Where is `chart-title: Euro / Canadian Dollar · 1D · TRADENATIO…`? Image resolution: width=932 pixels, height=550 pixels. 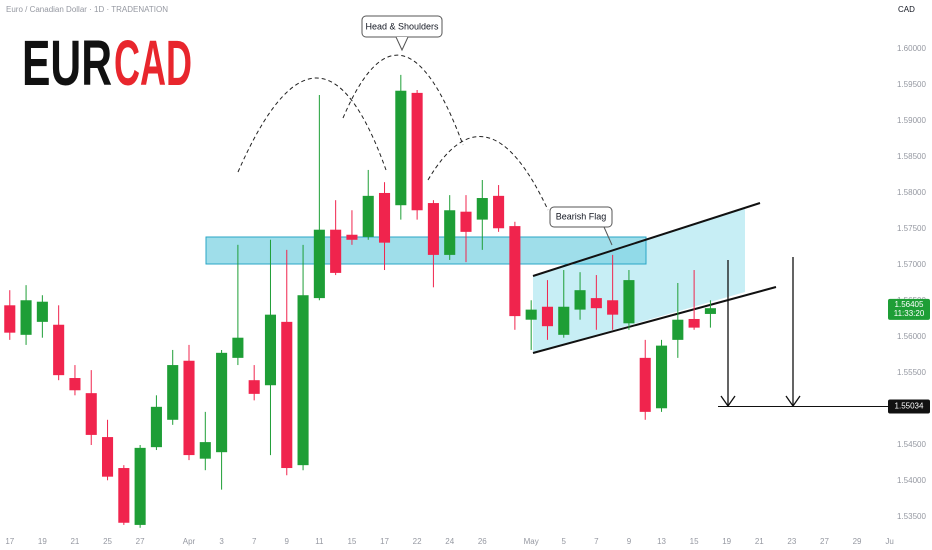
chart-title: Euro / Canadian Dollar · 1D · TRADENATIO… is located at coordinates (87, 9).